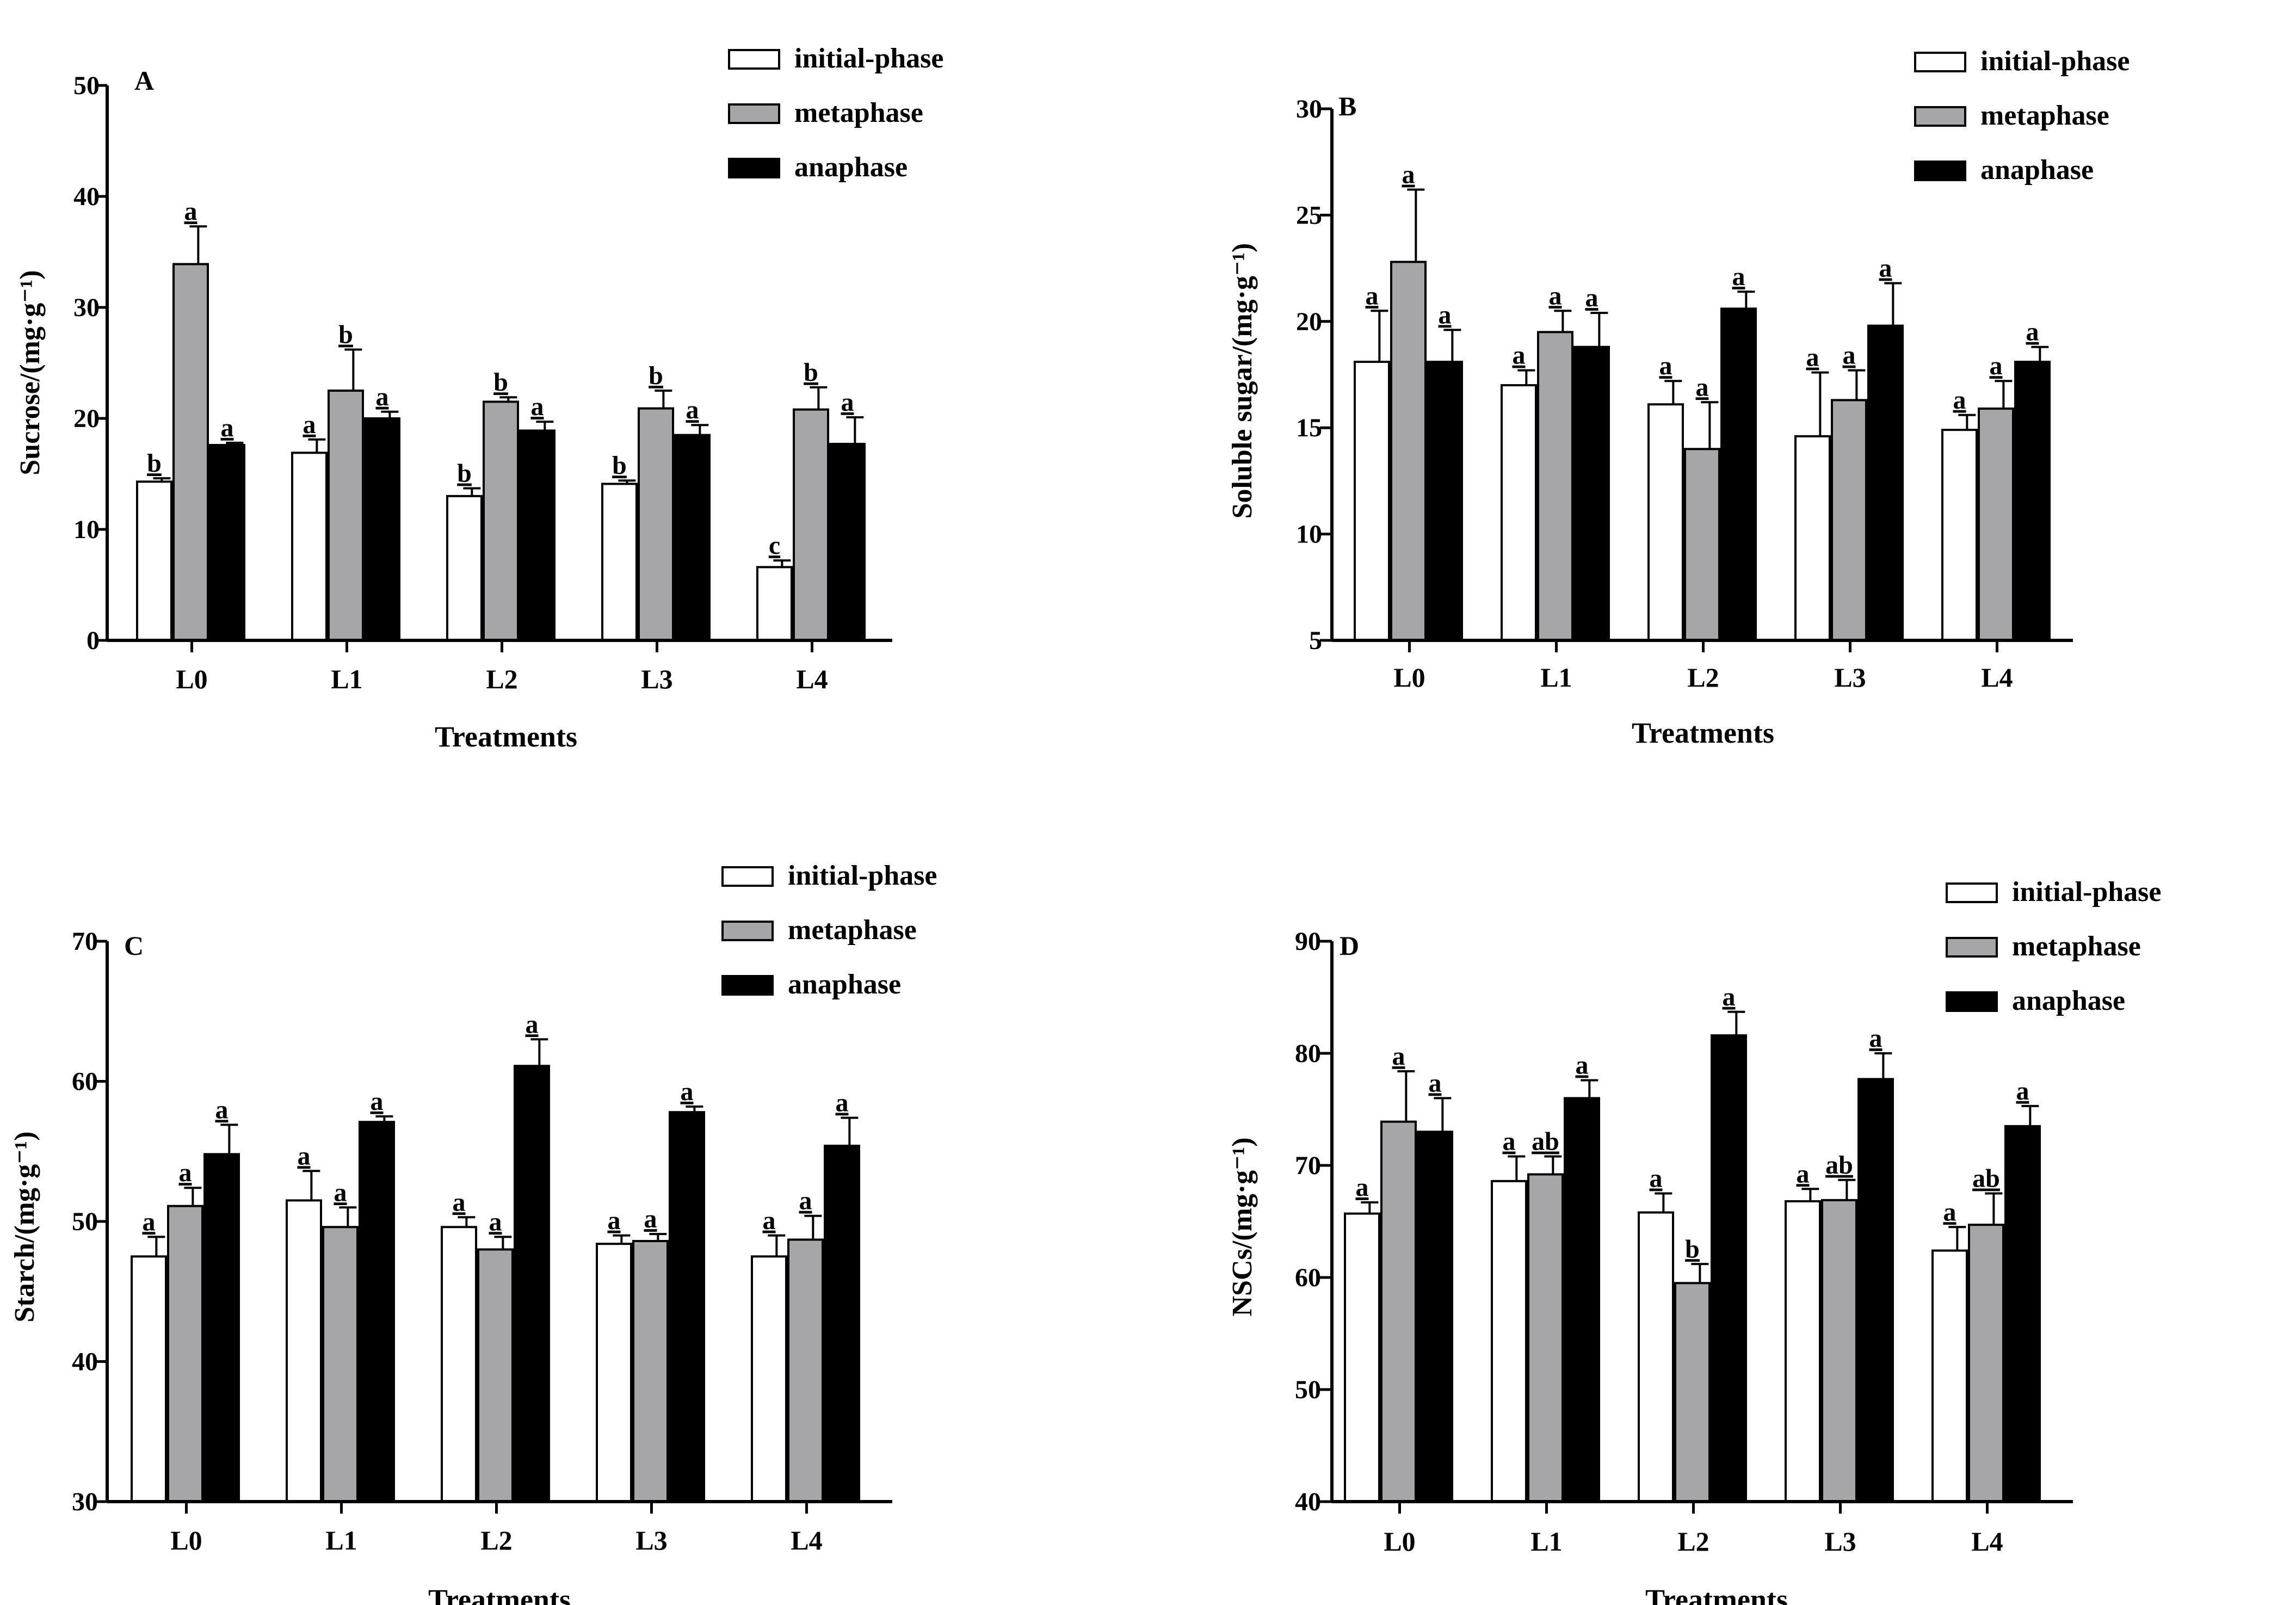 The height and width of the screenshot is (1605, 2296). Describe the element at coordinates (2068, 1000) in the screenshot. I see `legend-label: anaphase` at that location.